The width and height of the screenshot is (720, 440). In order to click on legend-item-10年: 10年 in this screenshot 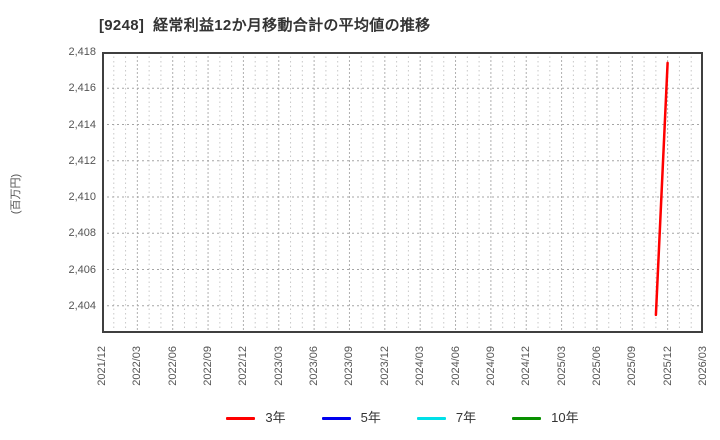, I will do `click(545, 418)`.